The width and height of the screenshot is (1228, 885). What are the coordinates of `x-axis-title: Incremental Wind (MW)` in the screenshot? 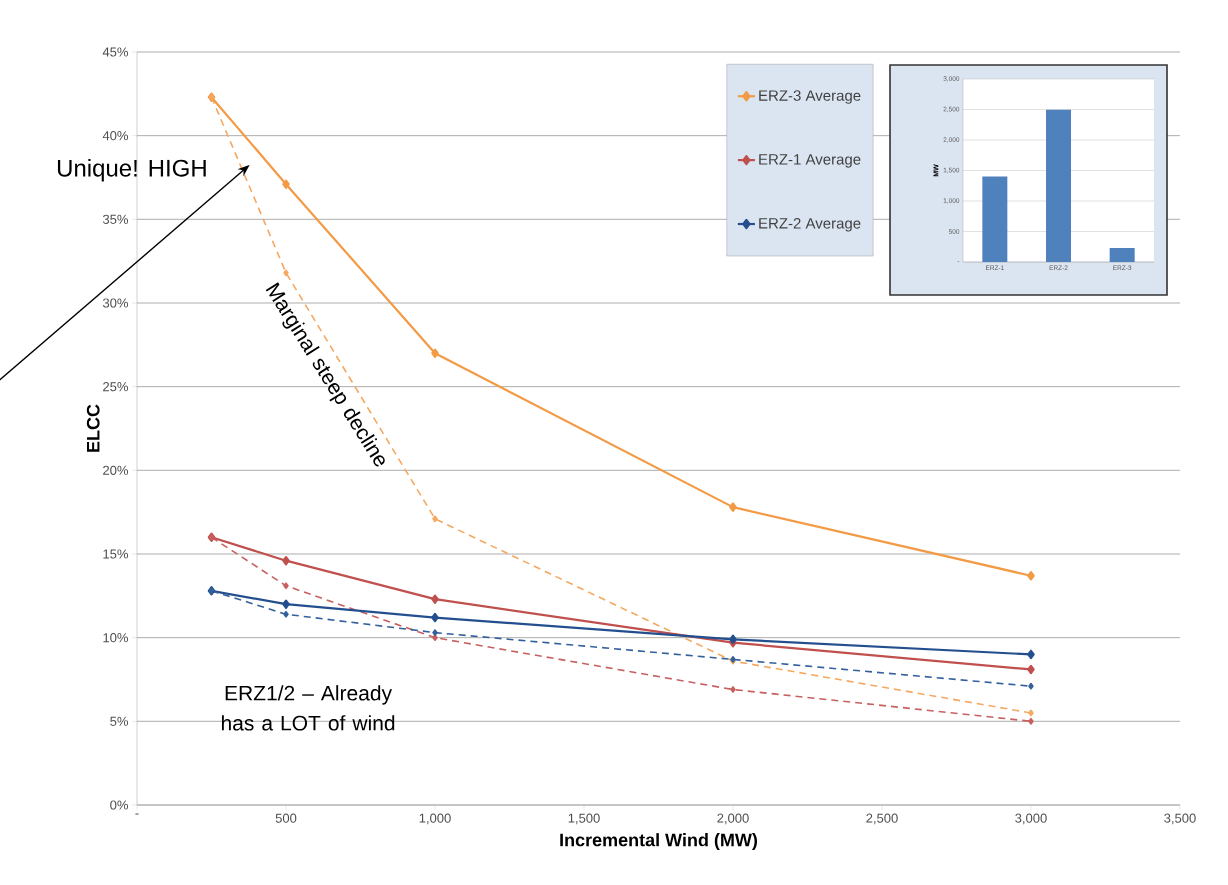 It's located at (658, 841).